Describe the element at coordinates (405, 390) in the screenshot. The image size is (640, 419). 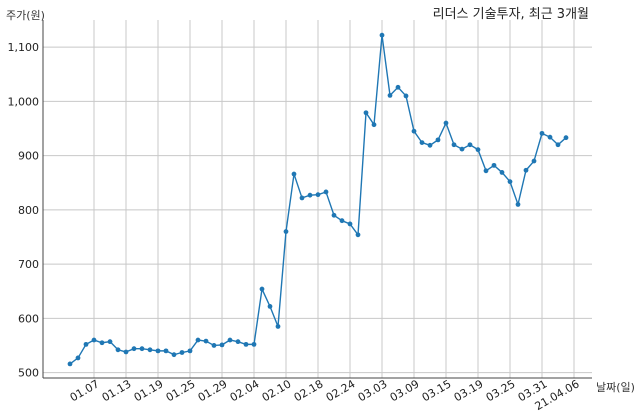
I see `x-tick-label: 03.09` at that location.